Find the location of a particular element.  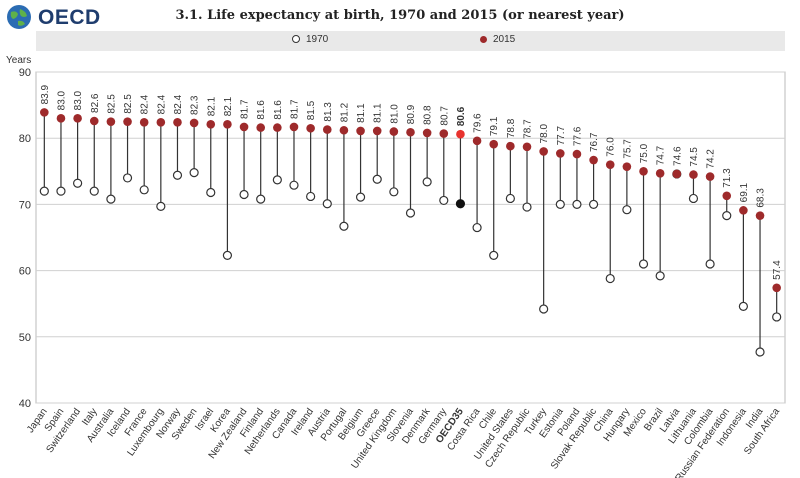

data-label-17: 81.3 is located at coordinates (328, 112).